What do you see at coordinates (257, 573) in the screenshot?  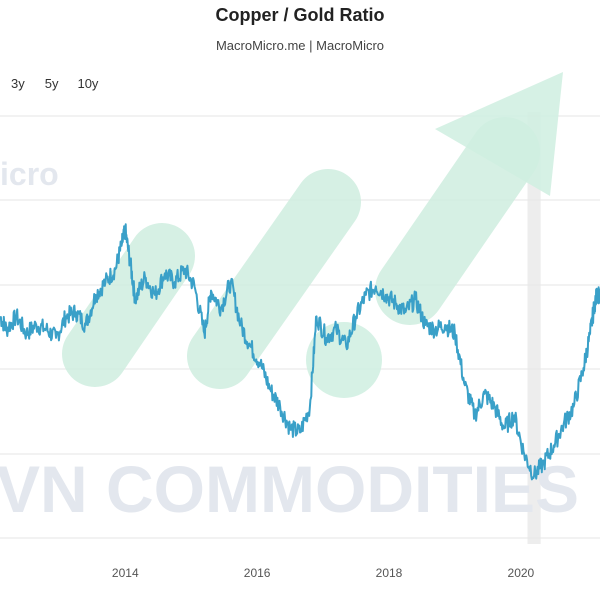 I see `x-tick-label-2016: 2016` at bounding box center [257, 573].